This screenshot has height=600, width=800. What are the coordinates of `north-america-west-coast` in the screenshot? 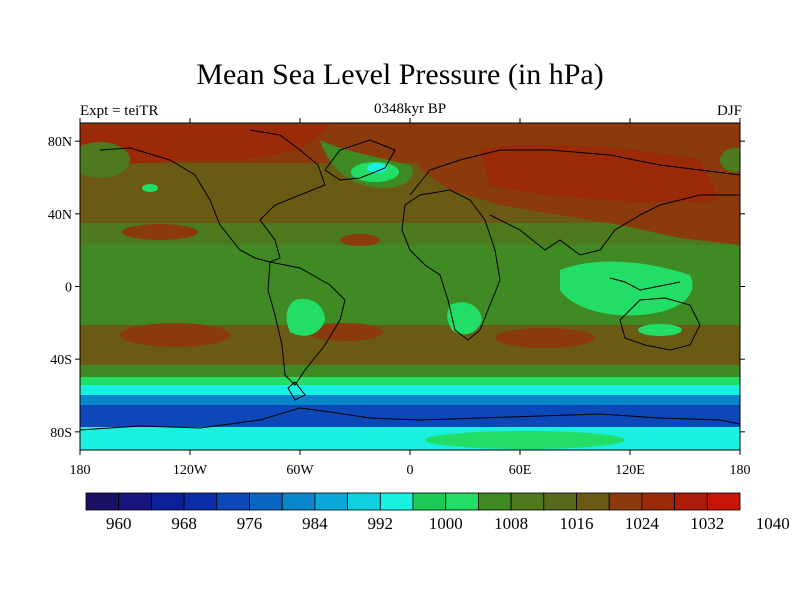 It's located at (190, 205).